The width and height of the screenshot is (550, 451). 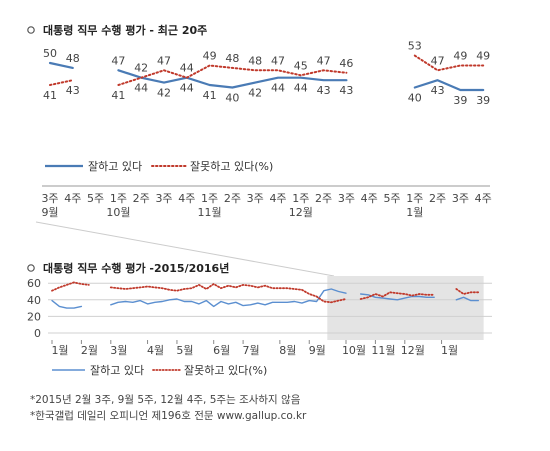 What do you see at coordinates (221, 350) in the screenshot?
I see `x-tick-month: 6월` at bounding box center [221, 350].